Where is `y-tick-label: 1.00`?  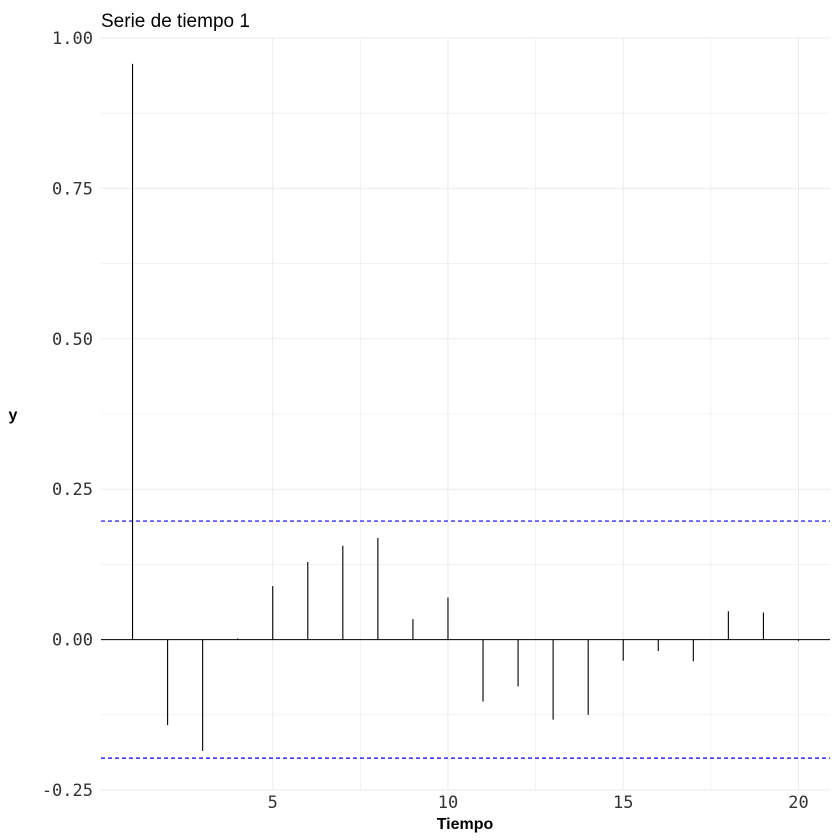
y-tick-label: 1.00 is located at coordinates (72, 39).